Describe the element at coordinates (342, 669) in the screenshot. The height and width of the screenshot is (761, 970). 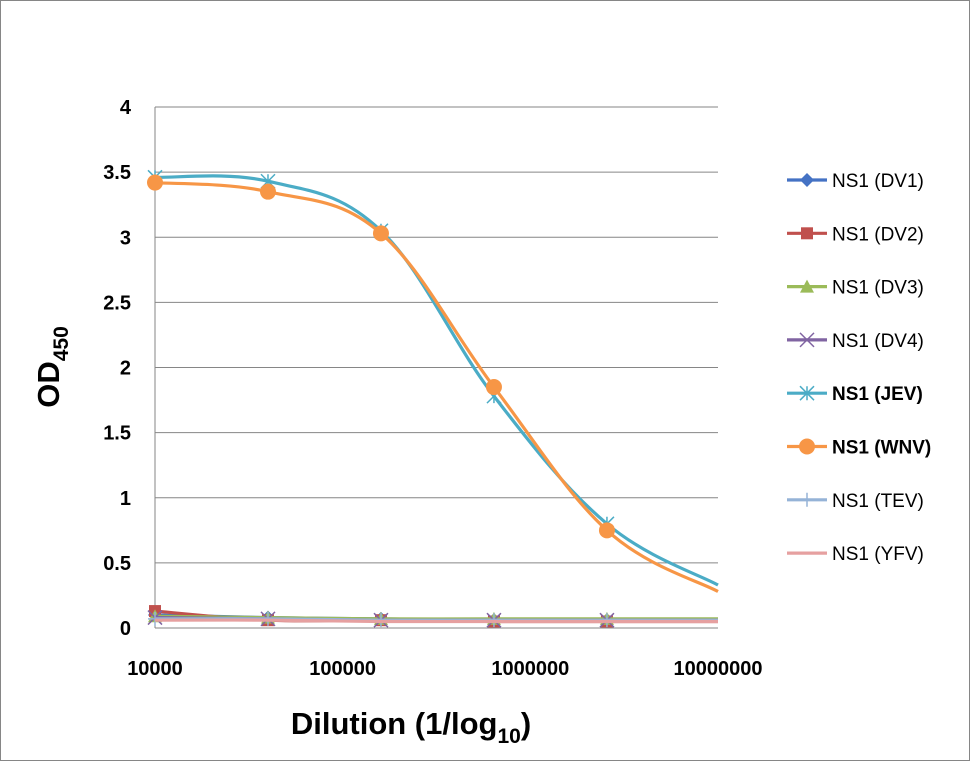
I see `x-tick-label: 100000` at that location.